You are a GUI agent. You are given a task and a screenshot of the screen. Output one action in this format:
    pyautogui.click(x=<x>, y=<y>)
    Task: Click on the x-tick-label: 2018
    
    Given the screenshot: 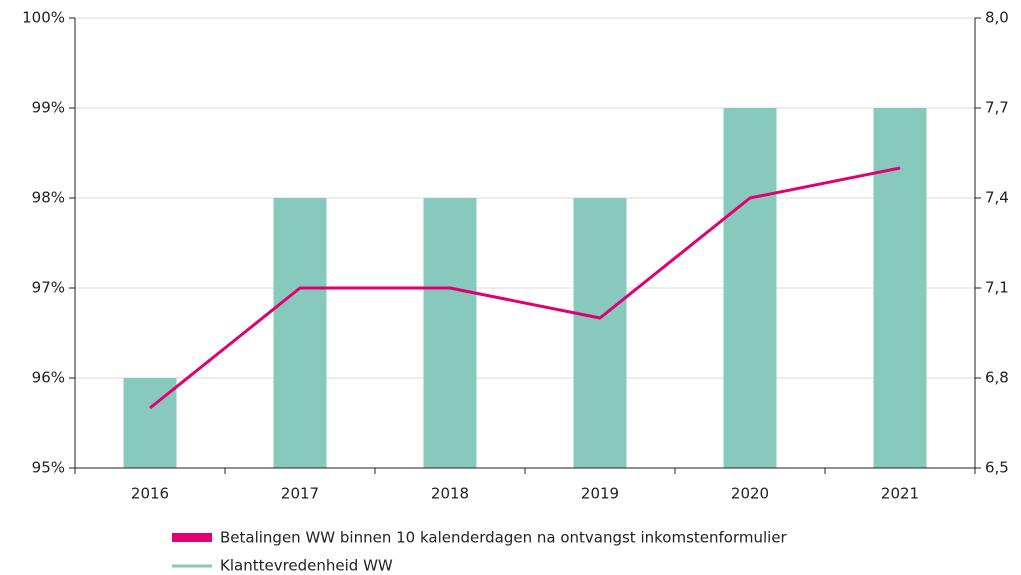 What is the action you would take?
    pyautogui.click(x=450, y=494)
    